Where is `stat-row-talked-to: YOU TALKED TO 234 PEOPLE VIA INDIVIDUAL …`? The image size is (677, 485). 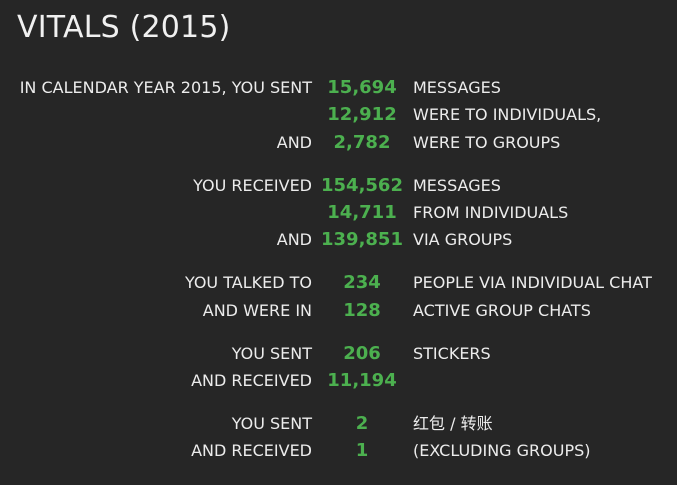 stat-row-talked-to: YOU TALKED TO 234 PEOPLE VIA INDIVIDUAL … is located at coordinates (338, 283).